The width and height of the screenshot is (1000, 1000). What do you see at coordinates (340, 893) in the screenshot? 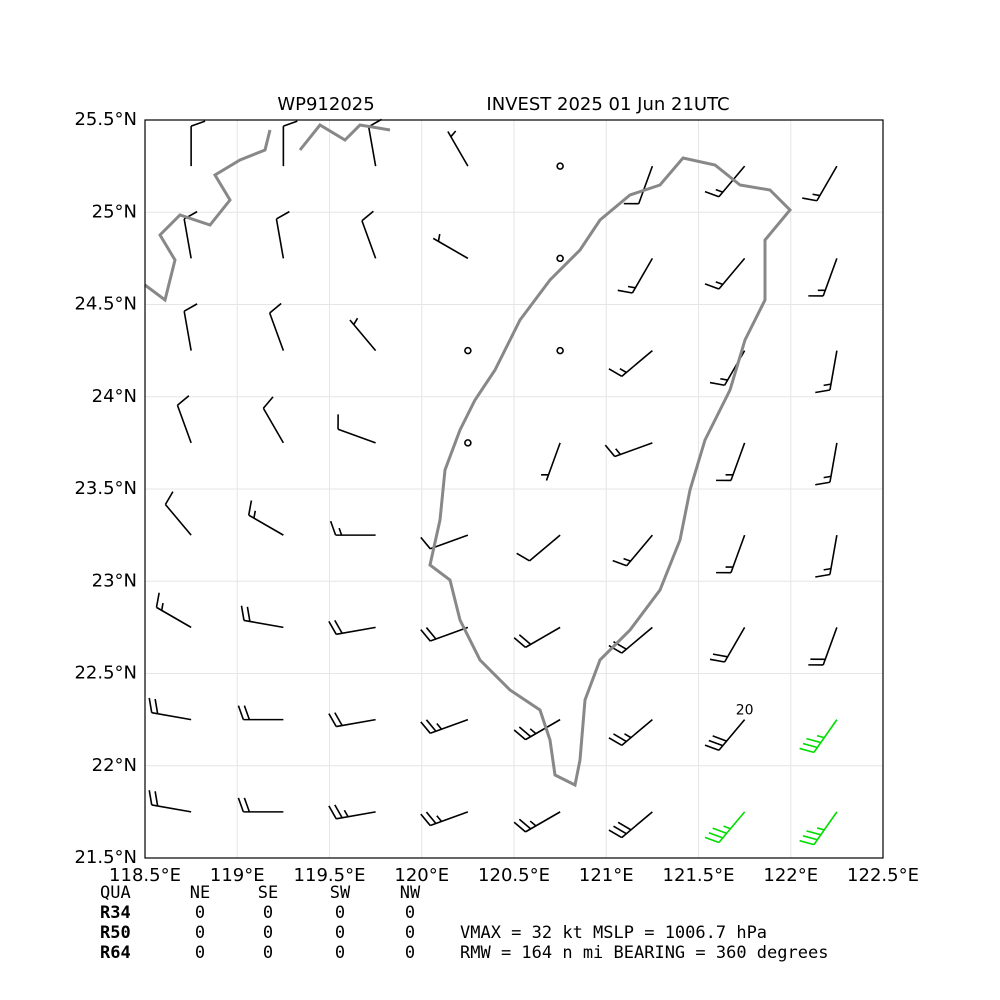
I see `table-header: SW` at bounding box center [340, 893].